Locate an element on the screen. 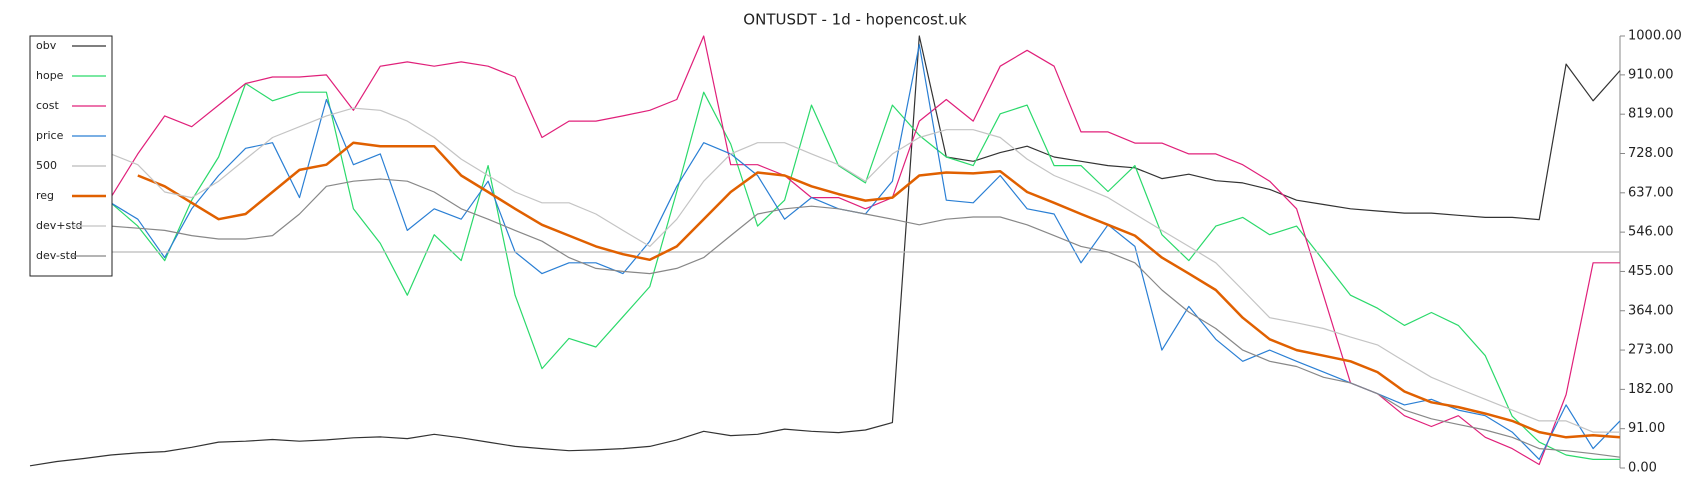 Image resolution: width=1700 pixels, height=500 pixels. y-tick-label: 182.00 is located at coordinates (1651, 389).